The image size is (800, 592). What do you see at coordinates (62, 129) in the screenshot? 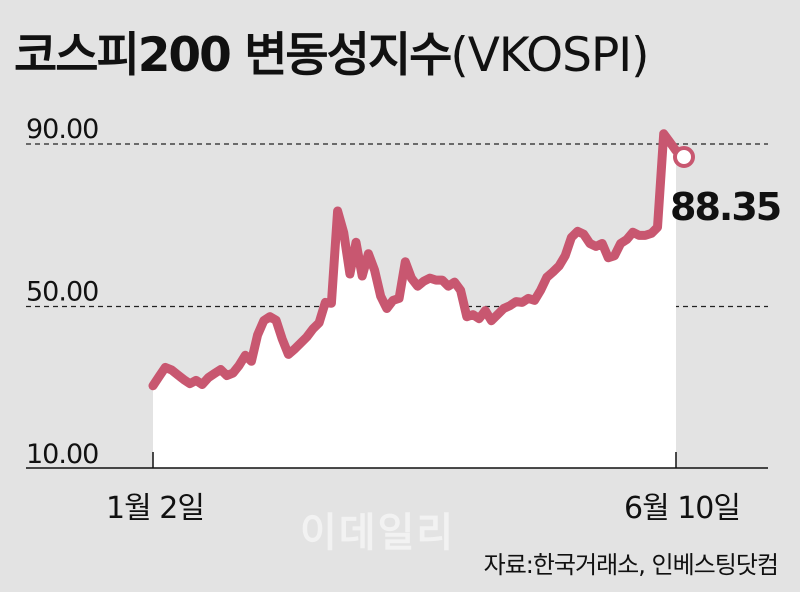
I see `y-tick-label: 90.00` at bounding box center [62, 129].